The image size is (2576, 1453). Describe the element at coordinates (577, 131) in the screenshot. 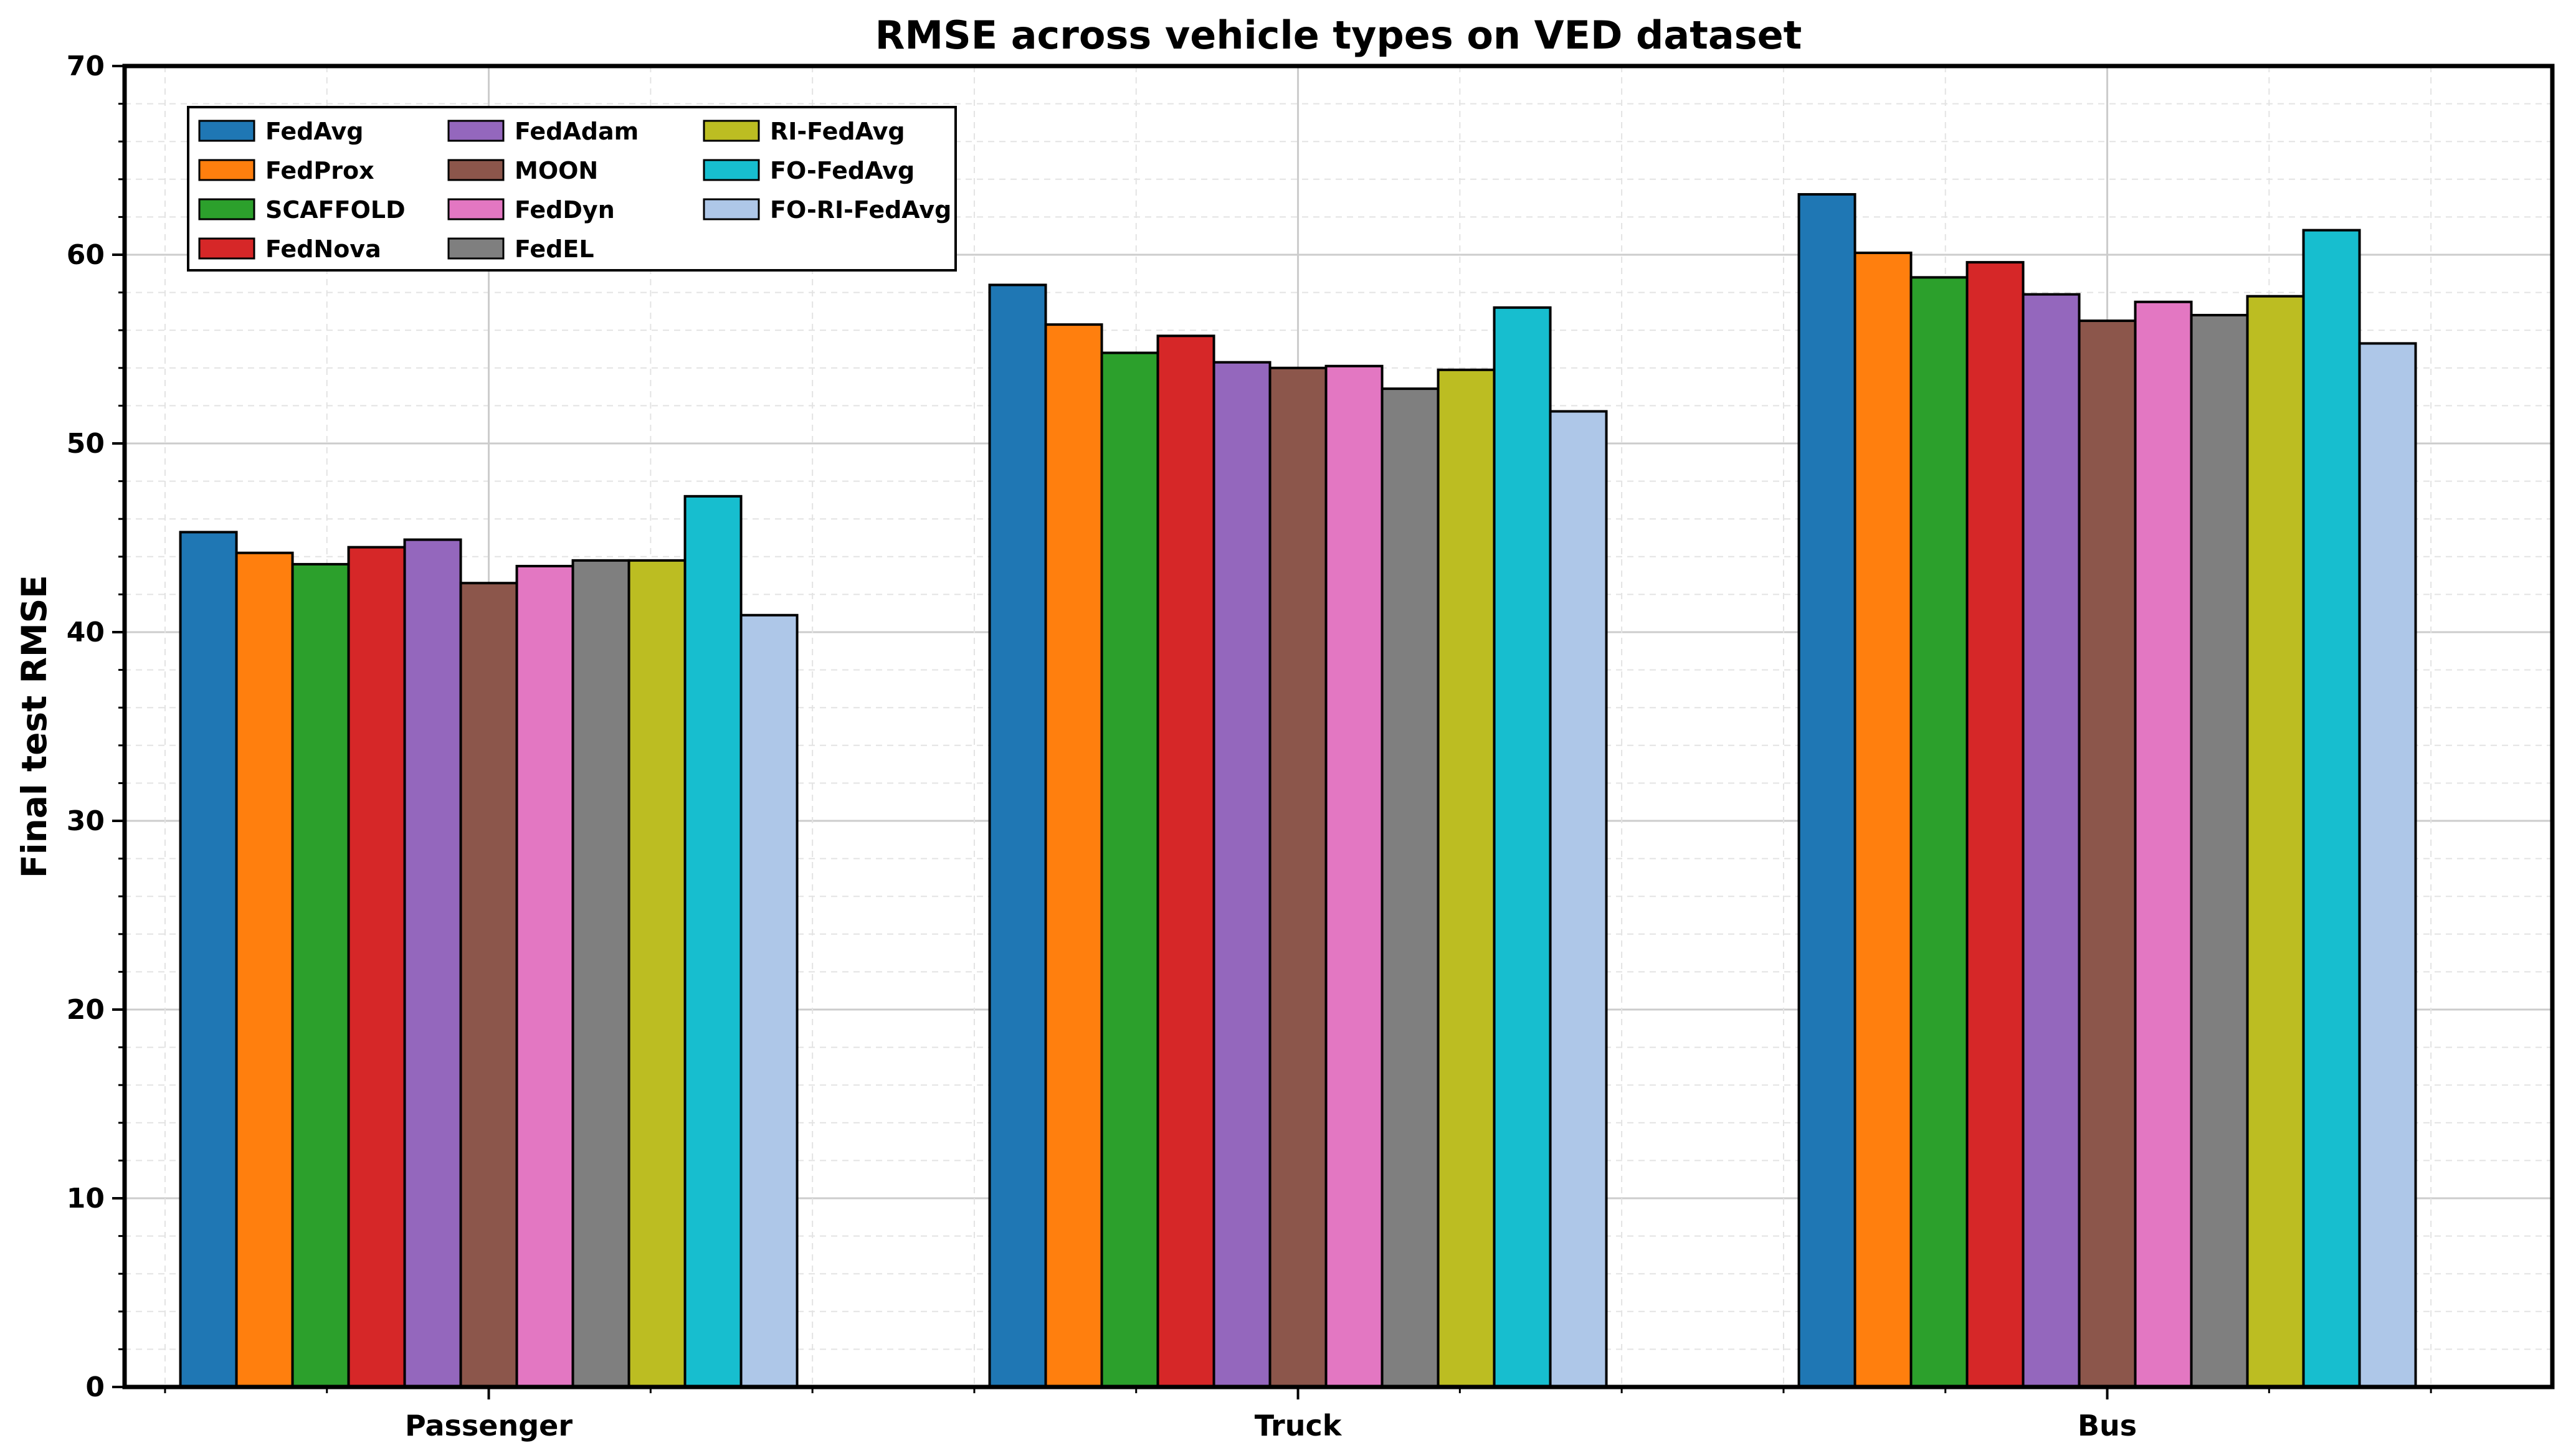

I see `legend-label: FedAdam` at that location.